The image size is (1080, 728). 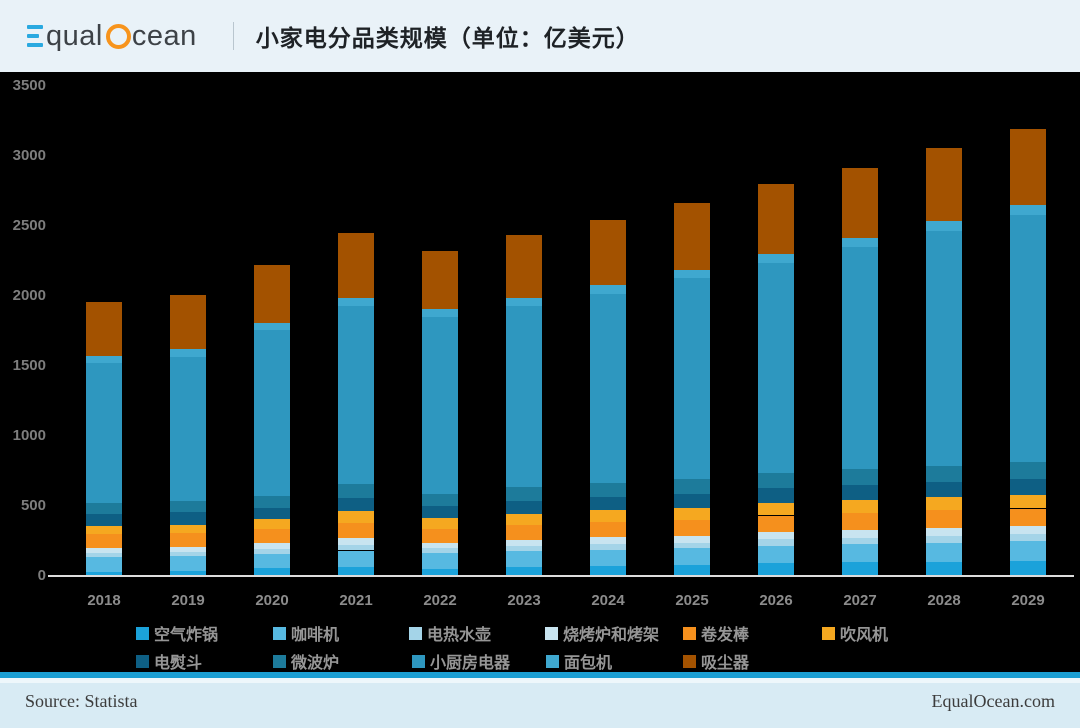 I want to click on bar-2023, so click(x=524, y=323).